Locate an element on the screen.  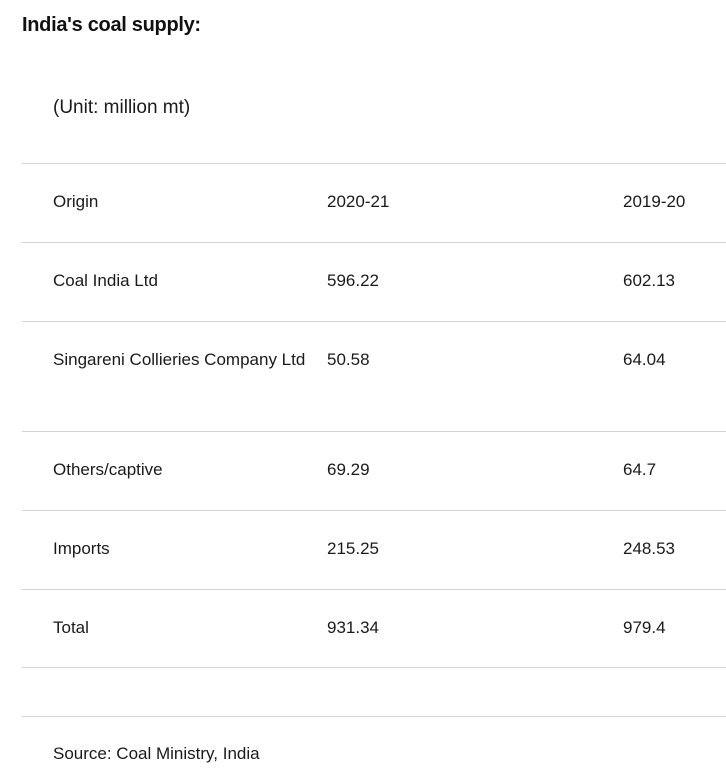
value-2019-20-cell: 248.53 is located at coordinates (649, 548).